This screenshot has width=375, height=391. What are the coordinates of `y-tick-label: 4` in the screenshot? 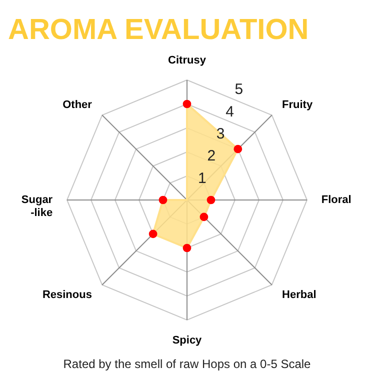 It's located at (230, 111).